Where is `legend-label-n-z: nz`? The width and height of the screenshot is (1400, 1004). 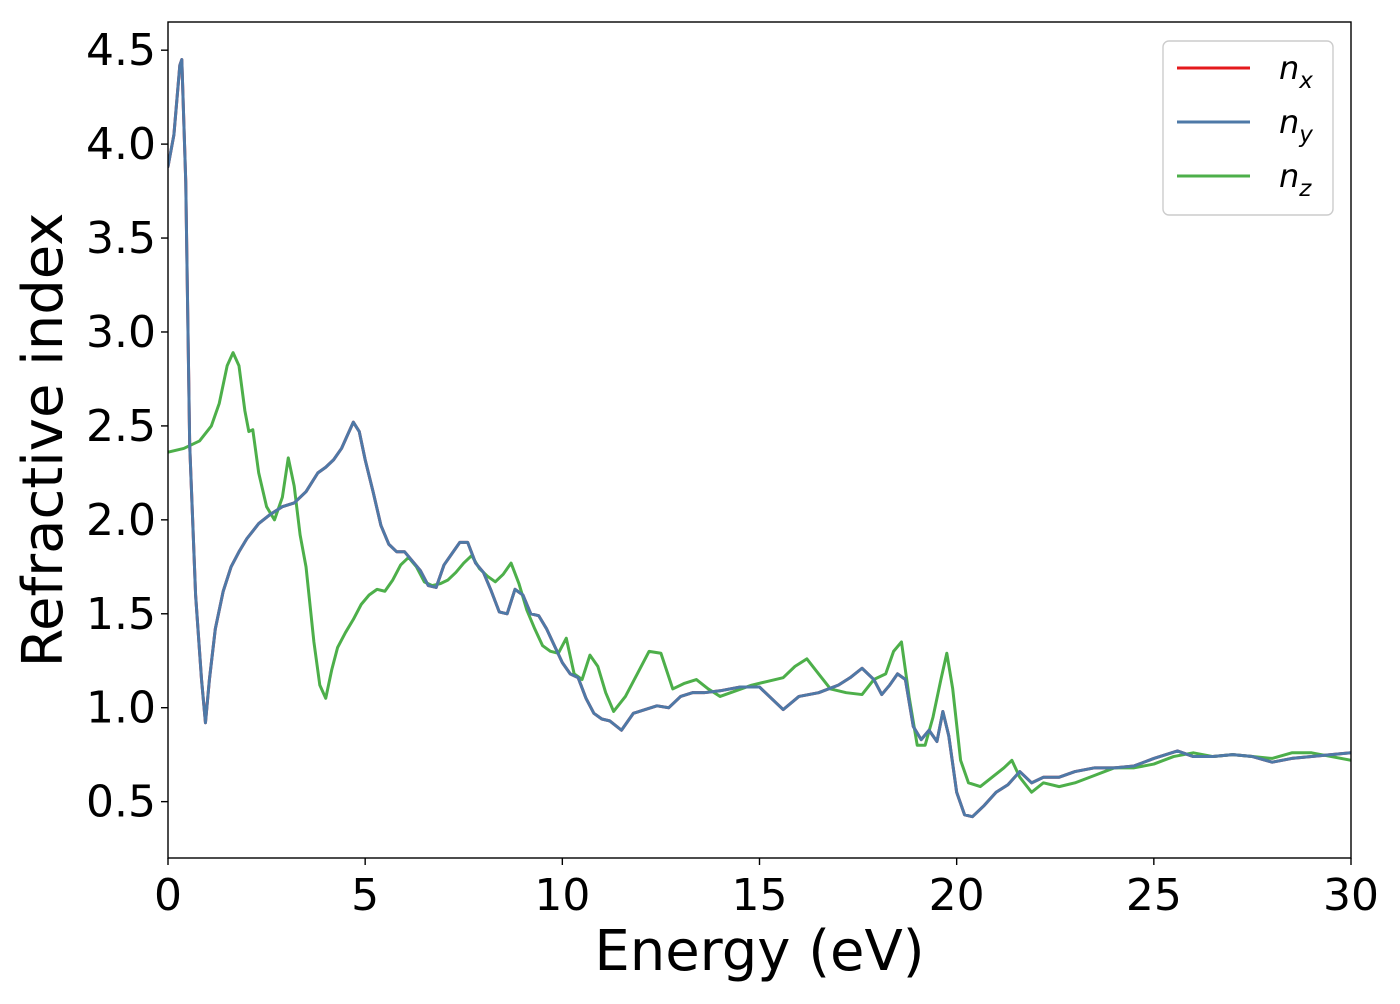 legend-label-n-z: nz is located at coordinates (1295, 179).